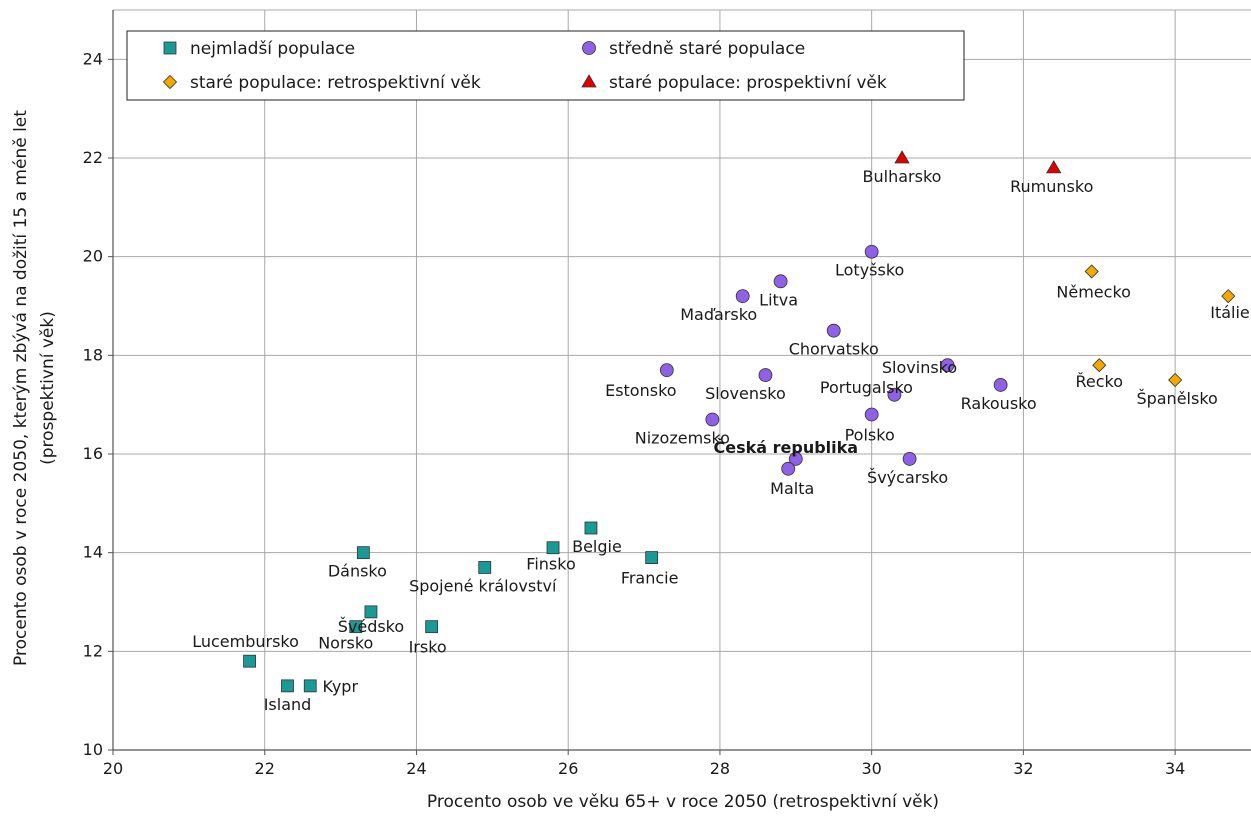  Describe the element at coordinates (550, 564) in the screenshot. I see `point-label: Finsko` at that location.